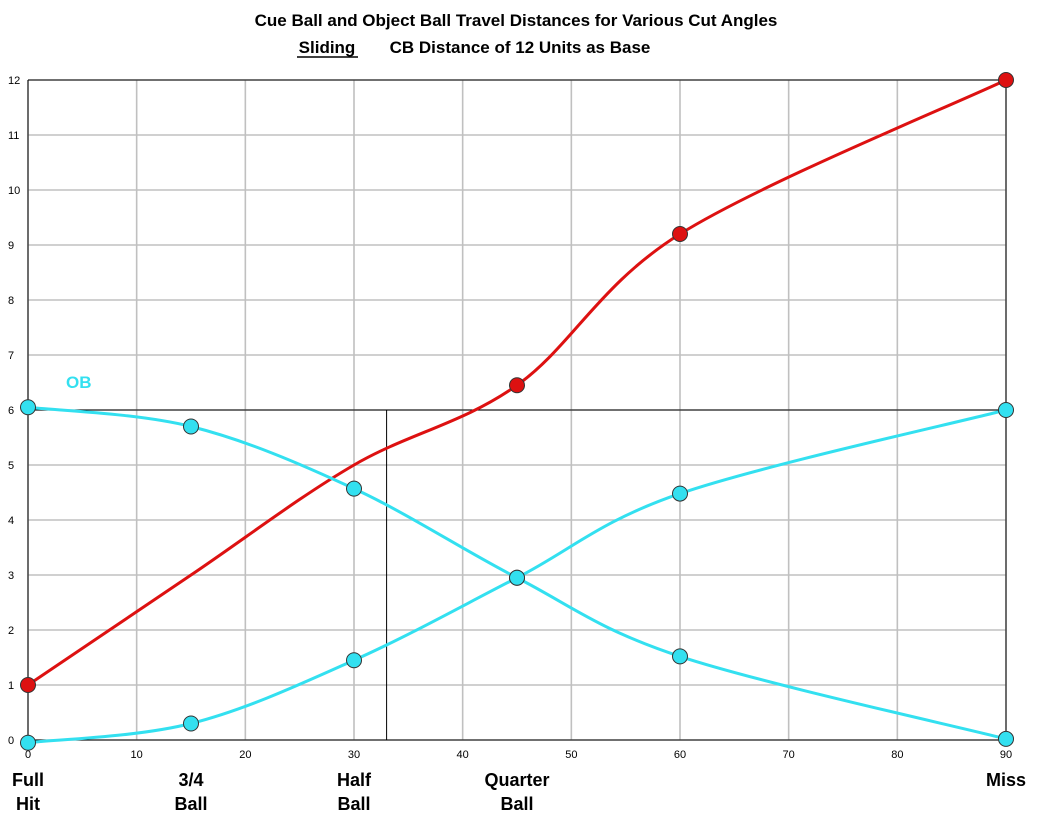  I want to click on y-tick-label-12: 12, so click(14, 81).